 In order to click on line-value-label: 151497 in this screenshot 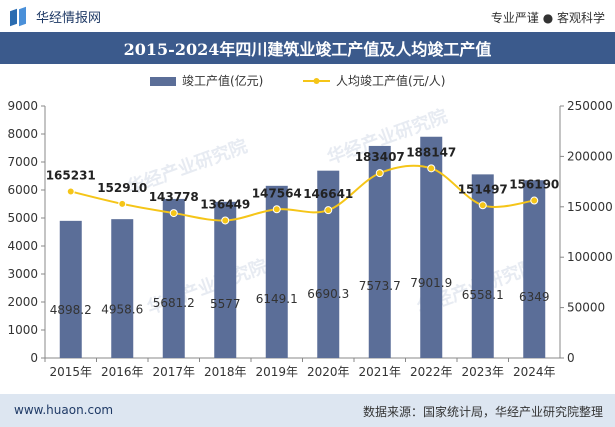, I will do `click(483, 189)`.